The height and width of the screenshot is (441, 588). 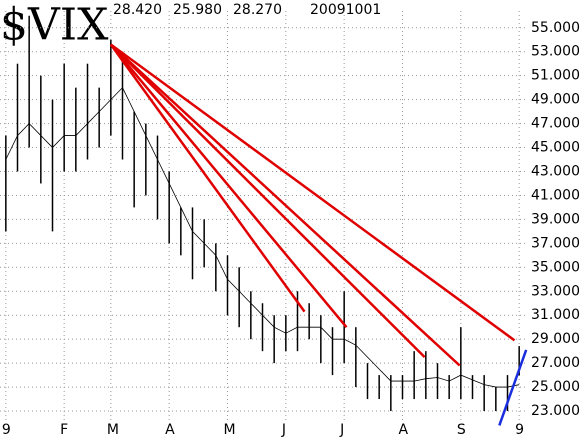 What do you see at coordinates (555, 243) in the screenshot?
I see `y-tick-label: 37.000` at bounding box center [555, 243].